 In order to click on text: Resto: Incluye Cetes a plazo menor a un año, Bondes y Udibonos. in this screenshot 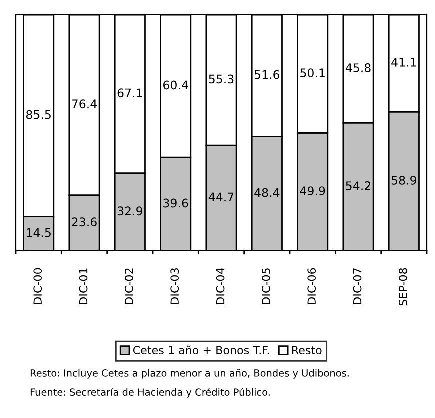, I will do `click(189, 374)`.